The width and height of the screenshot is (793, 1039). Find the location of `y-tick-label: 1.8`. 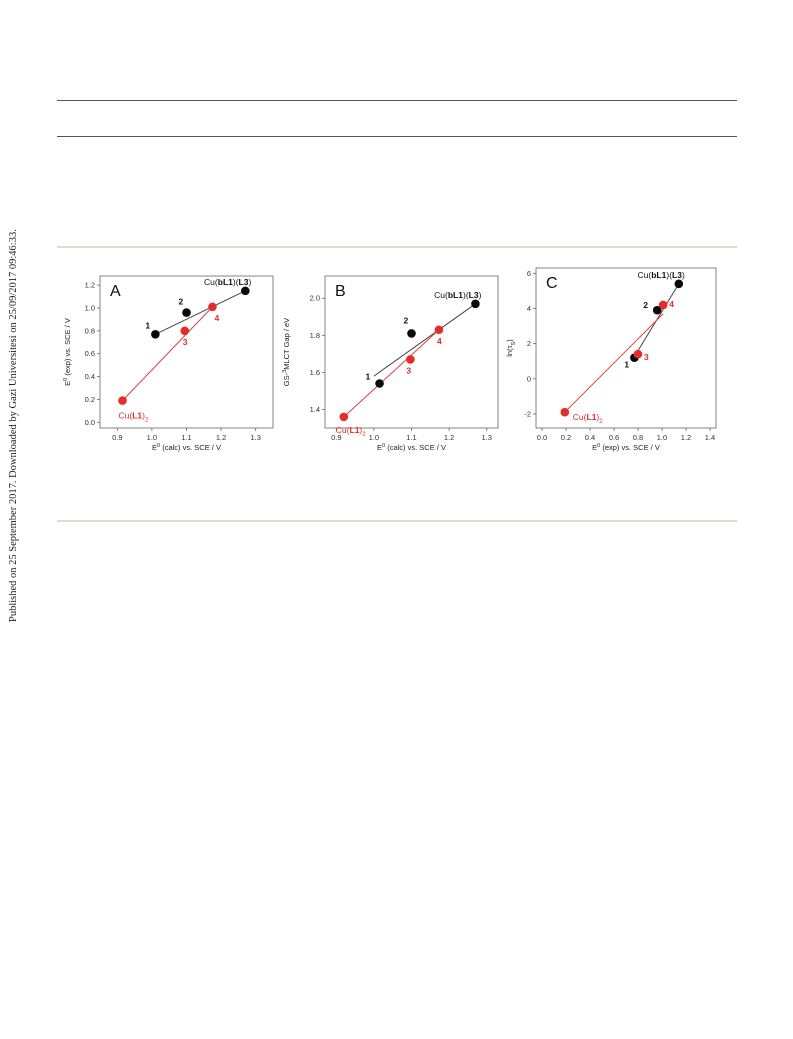

y-tick-label: 1.8 is located at coordinates (315, 335).